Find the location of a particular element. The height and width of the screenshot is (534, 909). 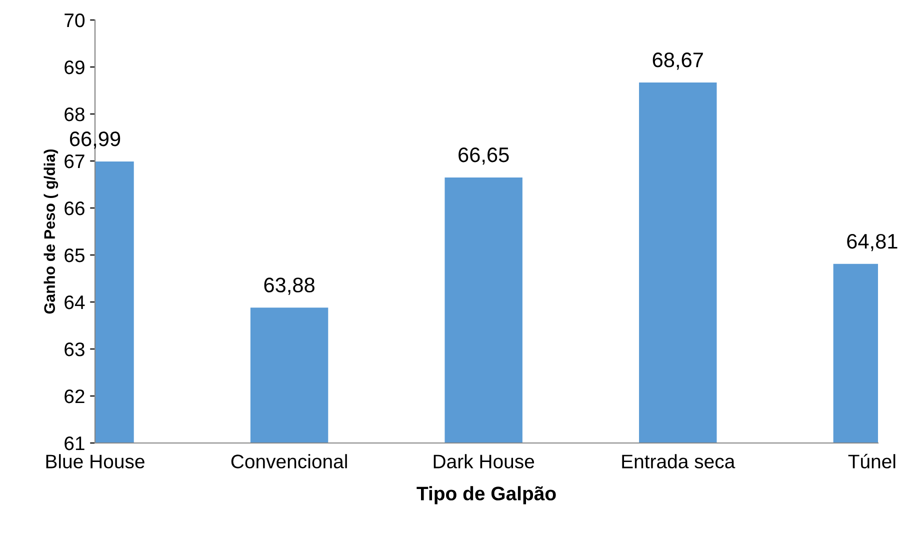

x-tick-label: Convencional is located at coordinates (289, 461).